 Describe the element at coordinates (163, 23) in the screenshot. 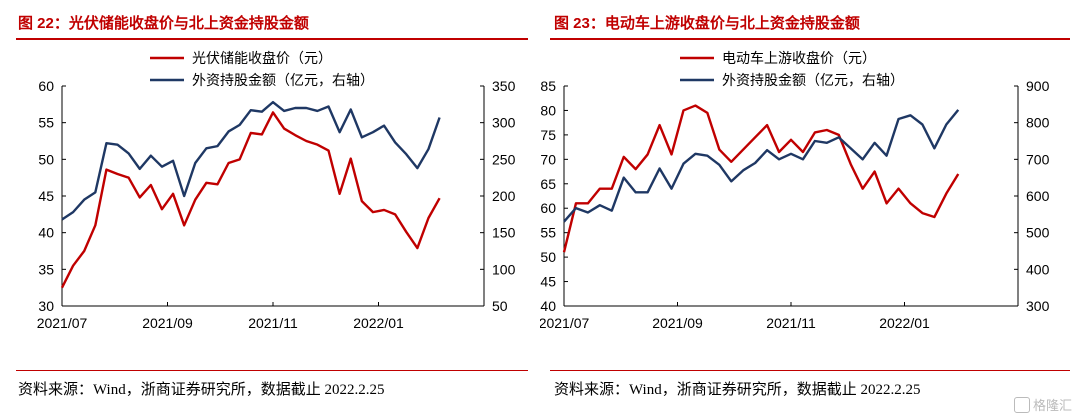

I see `chart-title: 图 22：光伏储能收盘价与北上资金持股金额` at that location.